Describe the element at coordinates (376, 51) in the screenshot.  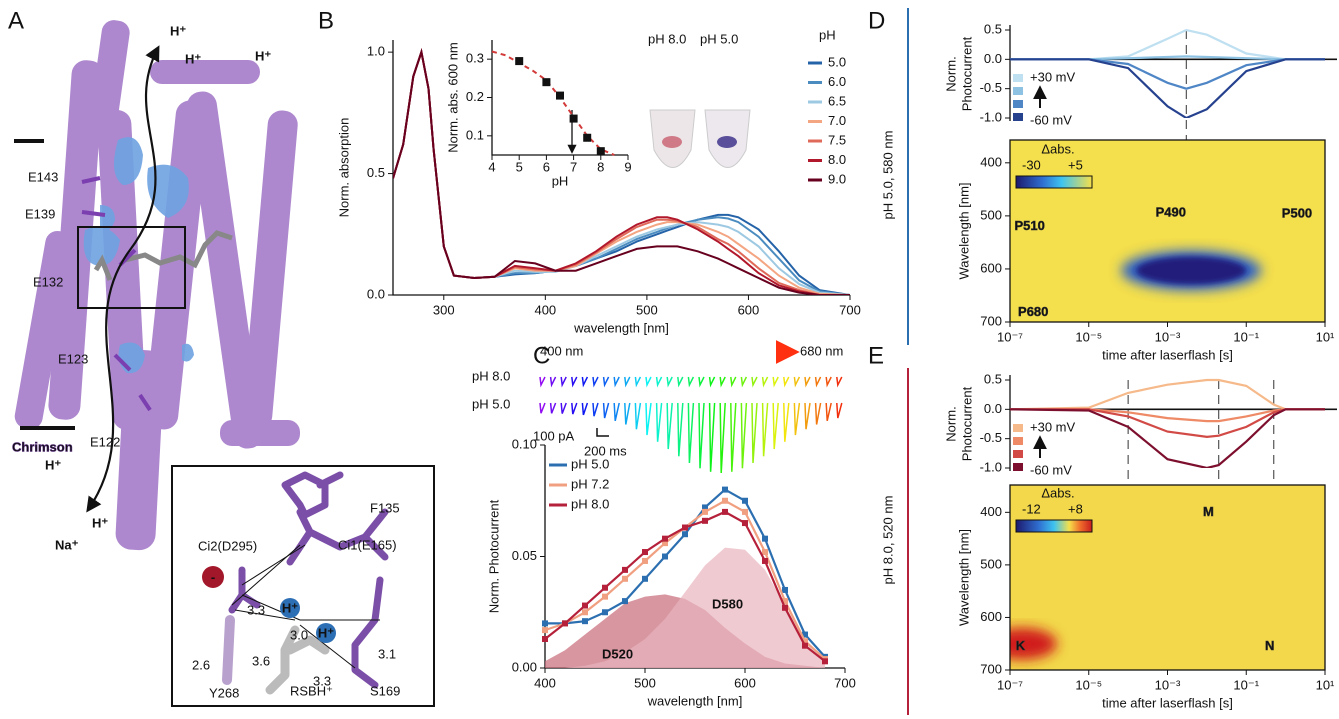
I see `y-tick-label: 1.0` at that location.